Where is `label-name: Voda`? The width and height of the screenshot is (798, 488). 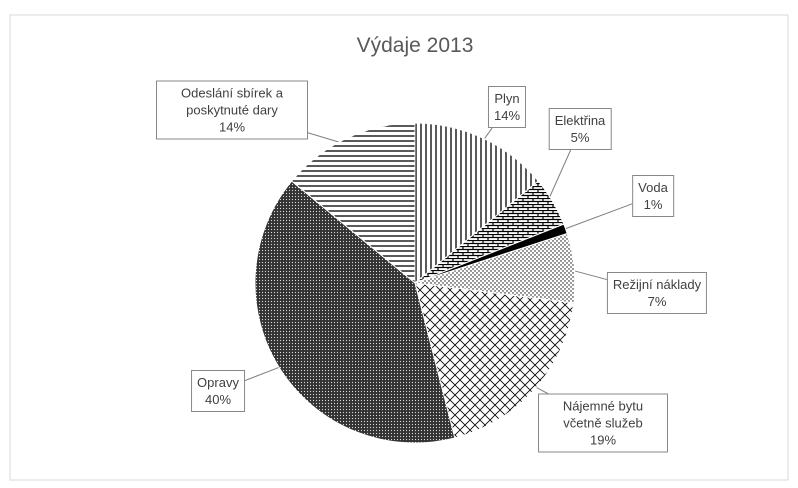 label-name: Voda is located at coordinates (653, 187).